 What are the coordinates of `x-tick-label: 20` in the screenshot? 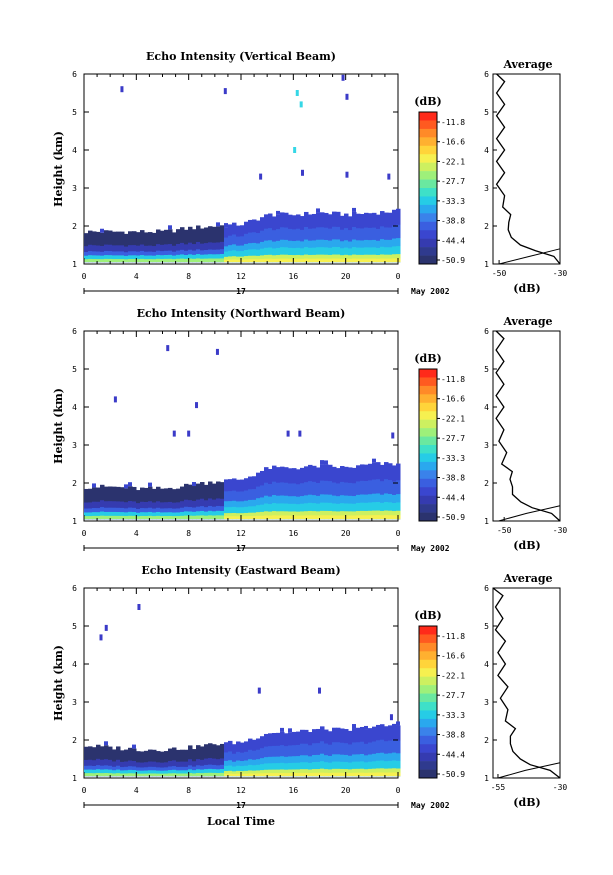 It's located at (346, 276).